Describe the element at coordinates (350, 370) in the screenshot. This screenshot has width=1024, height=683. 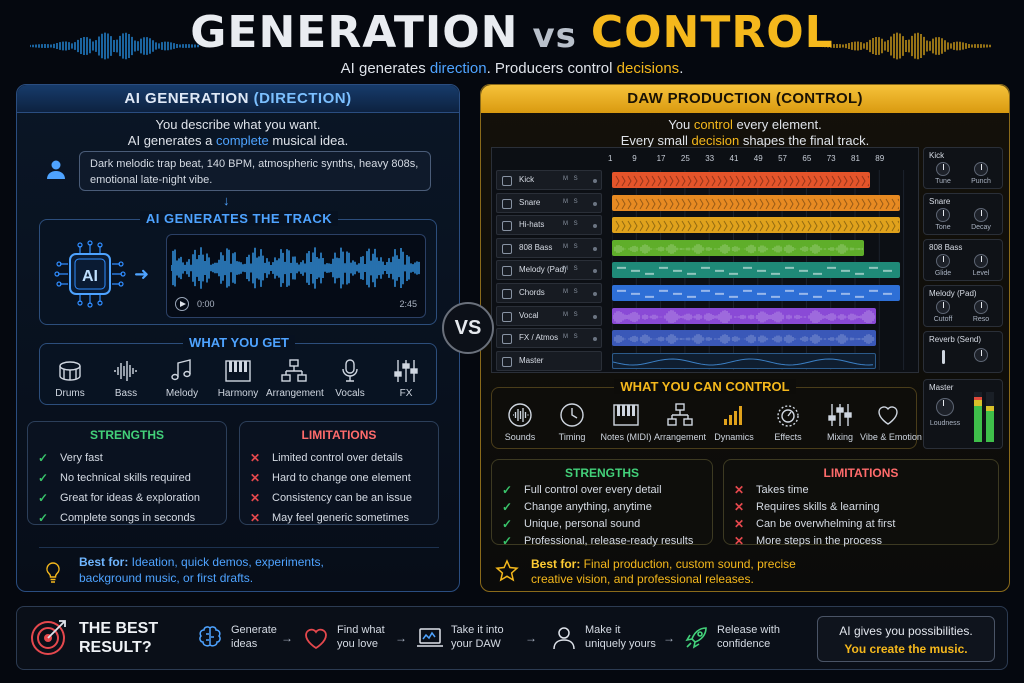
I see `microphone-icon` at that location.